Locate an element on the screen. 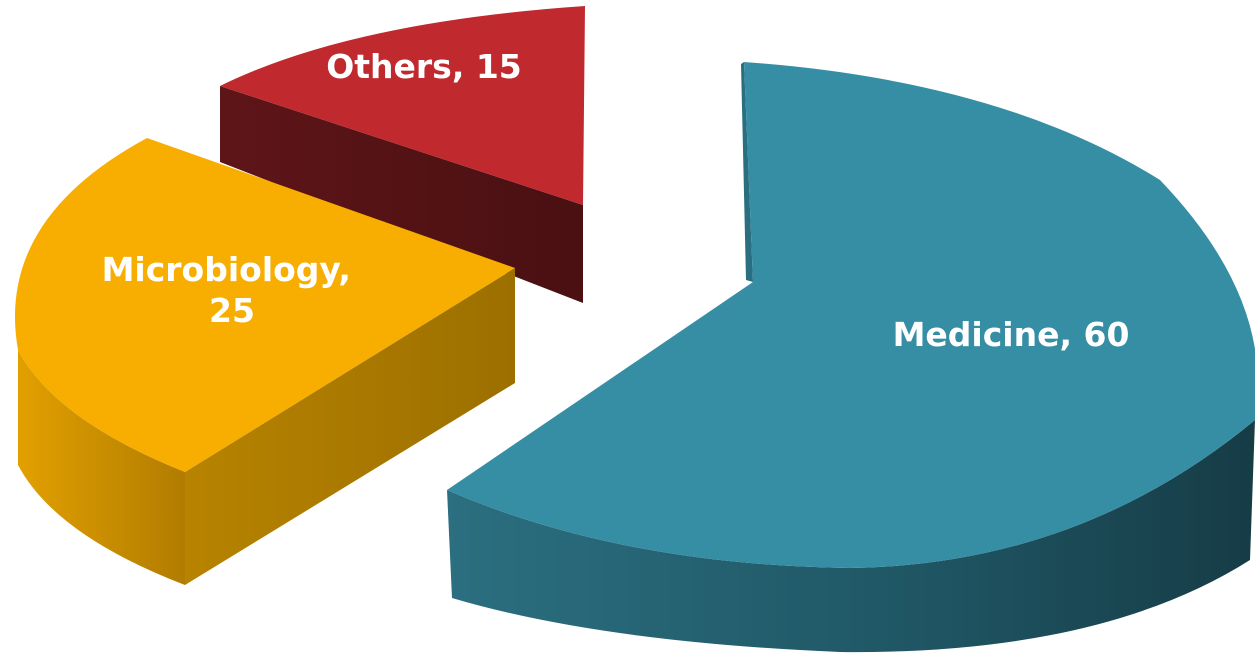 This screenshot has width=1255, height=657. medicine-back-wall is located at coordinates (747, 172).